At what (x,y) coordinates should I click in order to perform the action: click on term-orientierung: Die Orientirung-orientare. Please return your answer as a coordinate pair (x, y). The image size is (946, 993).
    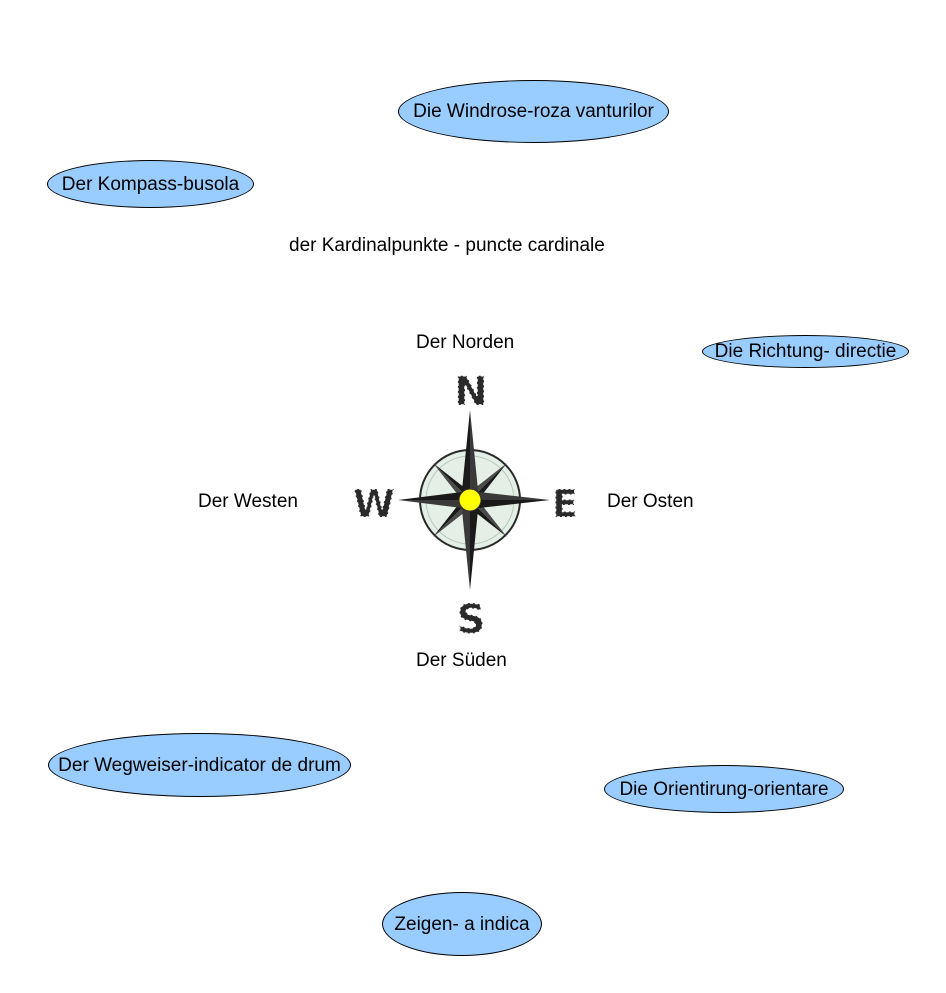
    Looking at the image, I should click on (724, 789).